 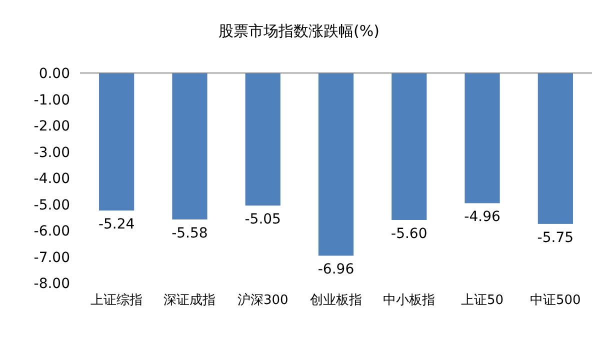 I want to click on y-tick-label: -6.00, so click(x=52, y=232).